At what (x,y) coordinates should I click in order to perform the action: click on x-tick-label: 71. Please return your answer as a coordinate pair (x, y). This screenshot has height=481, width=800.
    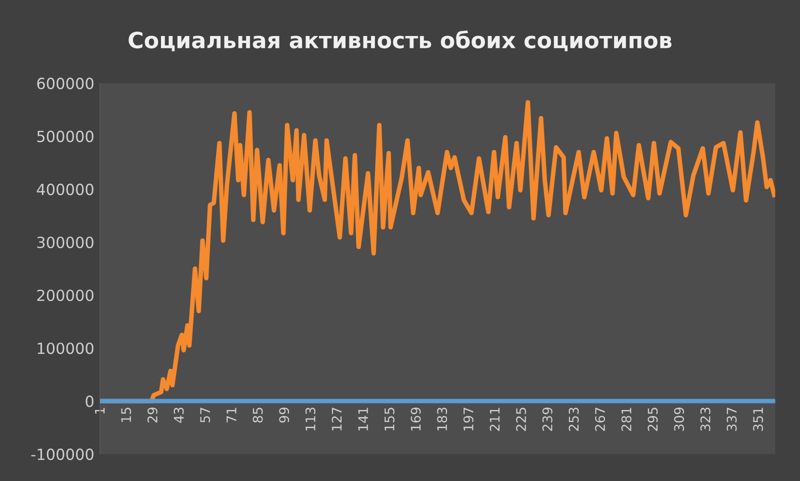
    Looking at the image, I should click on (231, 415).